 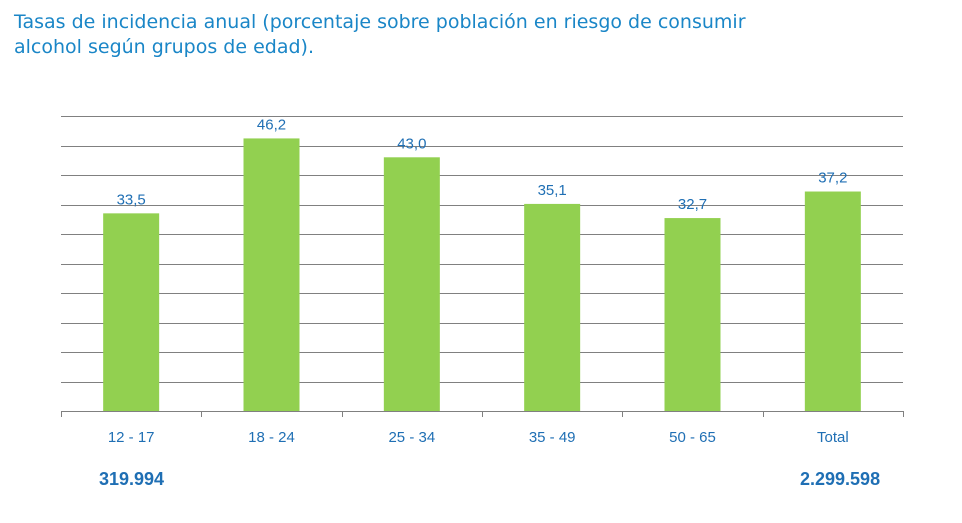 I want to click on footer-count-left: 319.994, so click(x=132, y=479).